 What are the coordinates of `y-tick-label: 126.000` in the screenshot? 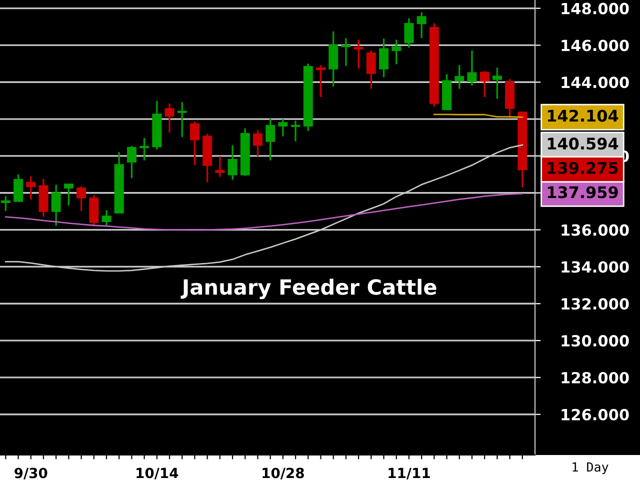 It's located at (595, 414).